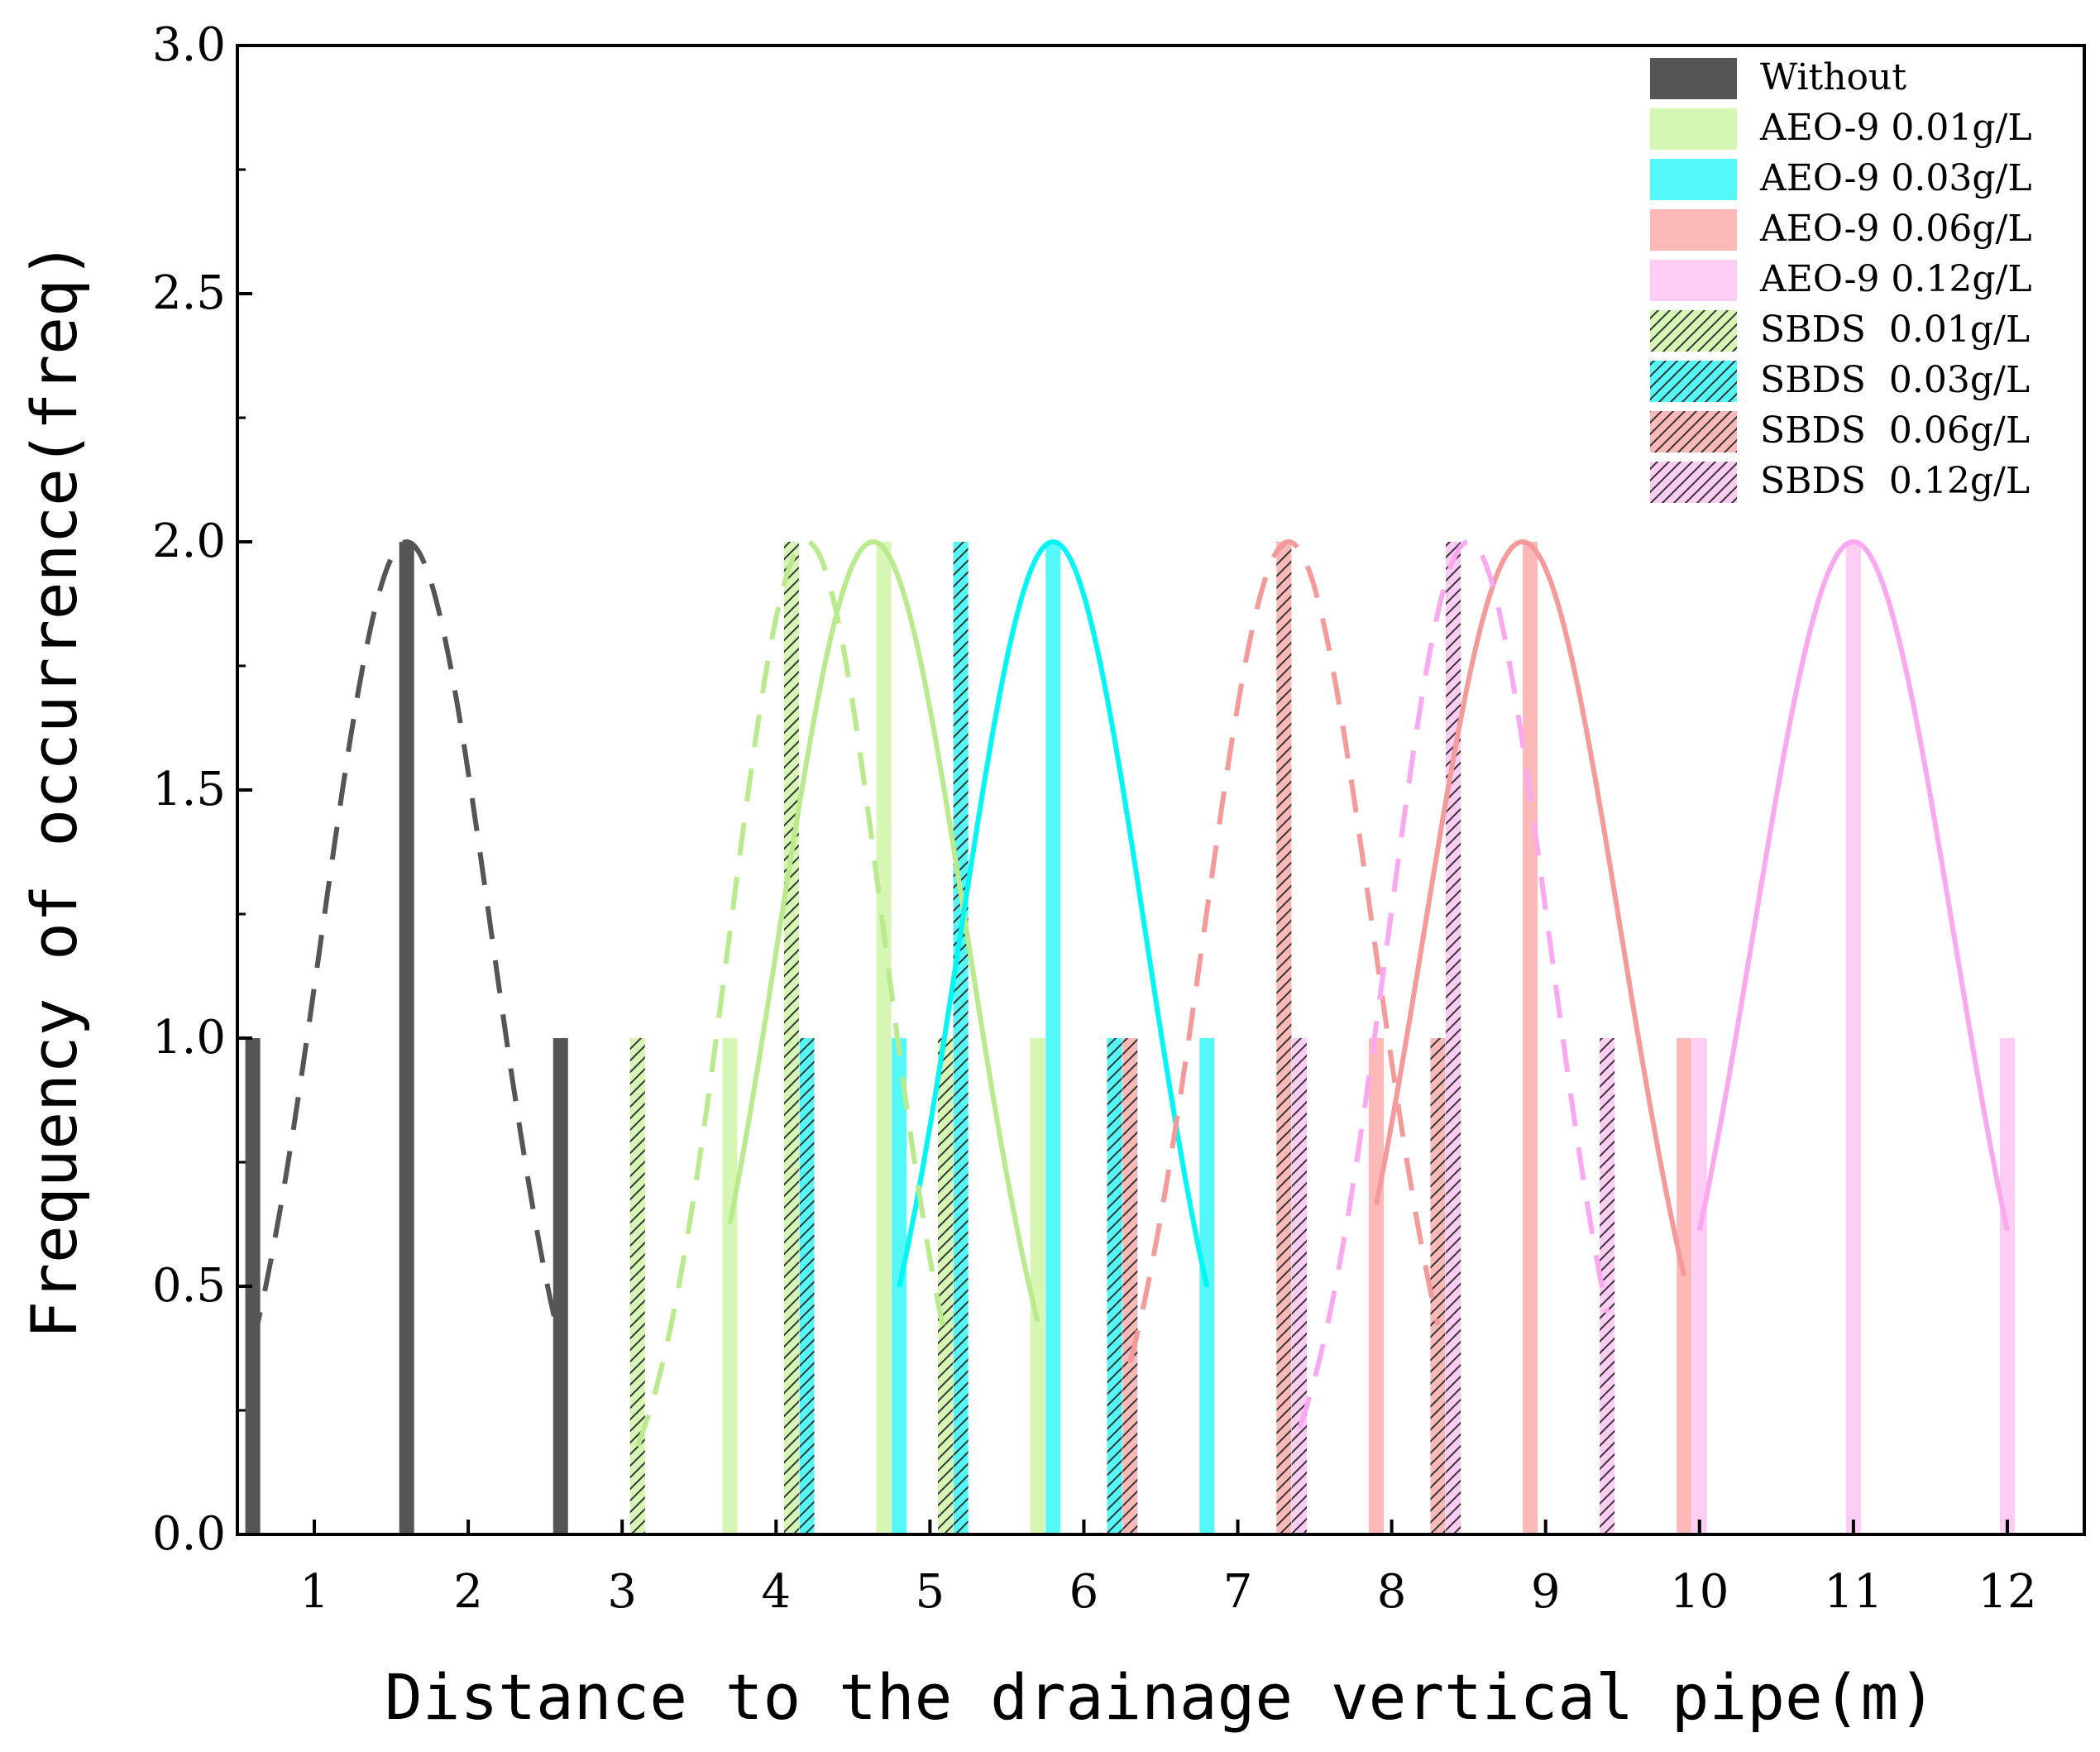 This screenshot has width=2100, height=1752. What do you see at coordinates (54, 790) in the screenshot?
I see `y-axis-title: Frequency of occurrence(freq)` at bounding box center [54, 790].